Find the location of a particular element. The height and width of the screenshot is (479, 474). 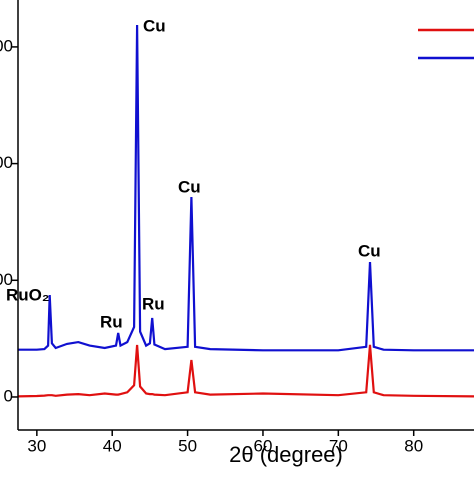

y-tick-label: 3000 is located at coordinates (6, 45).